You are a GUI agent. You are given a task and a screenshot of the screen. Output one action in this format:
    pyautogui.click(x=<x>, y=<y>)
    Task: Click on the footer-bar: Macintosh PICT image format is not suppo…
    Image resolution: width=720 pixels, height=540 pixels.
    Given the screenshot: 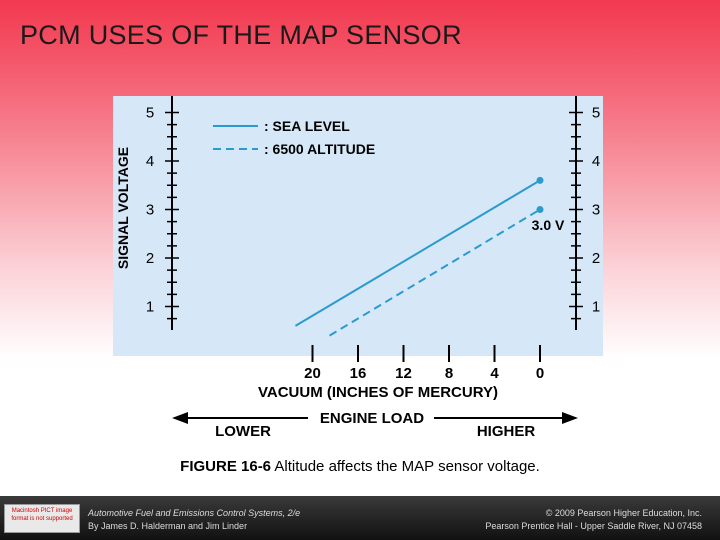 What is the action you would take?
    pyautogui.click(x=360, y=518)
    